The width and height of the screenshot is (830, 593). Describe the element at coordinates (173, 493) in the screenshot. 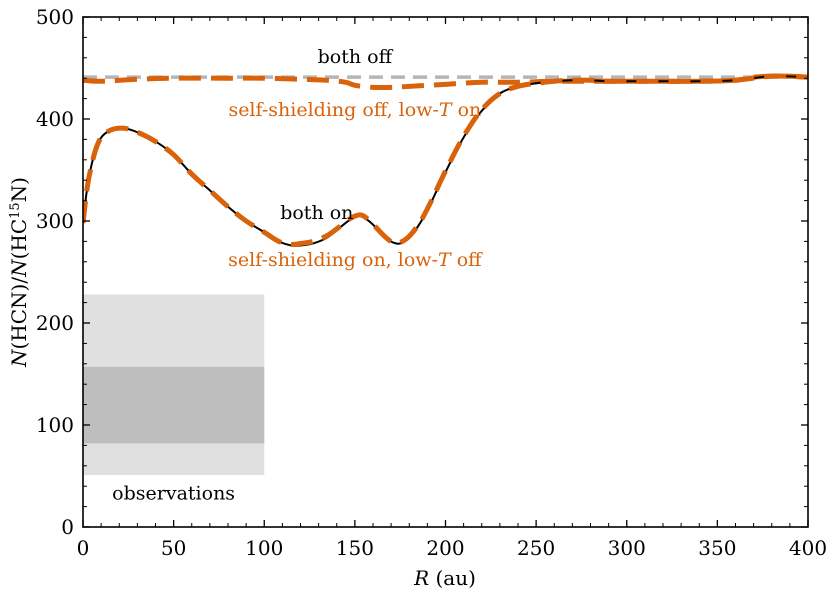

I see `annotation-observations: observations` at that location.